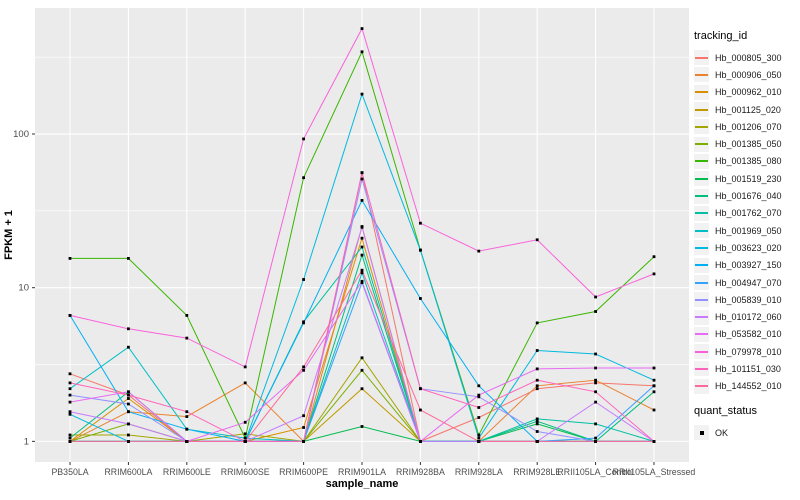 This screenshot has height=500, width=800. Describe the element at coordinates (746, 195) in the screenshot. I see `legend-item-Hb_001676_040: Hb_001676_040` at that location.